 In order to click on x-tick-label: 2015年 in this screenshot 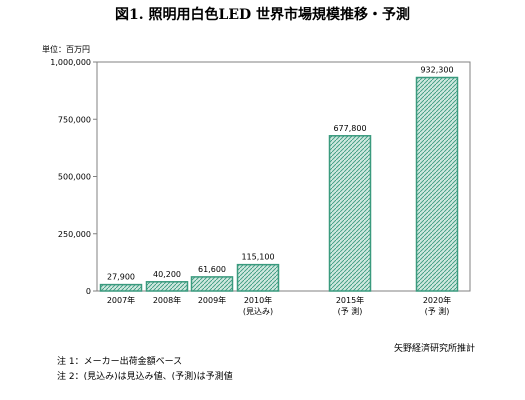, I will do `click(350, 300)`.